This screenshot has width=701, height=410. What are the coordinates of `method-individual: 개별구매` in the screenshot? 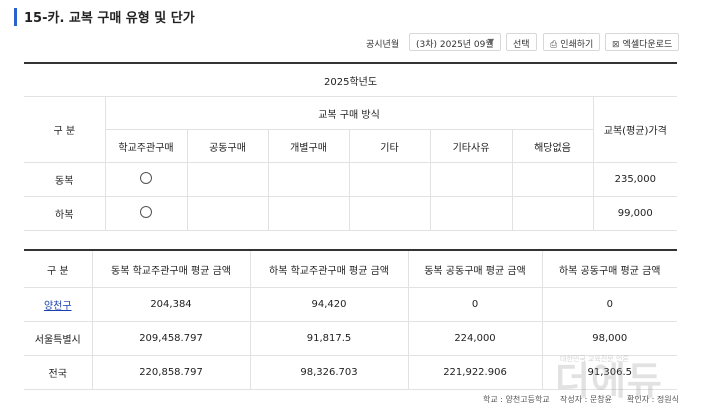 It's located at (308, 146).